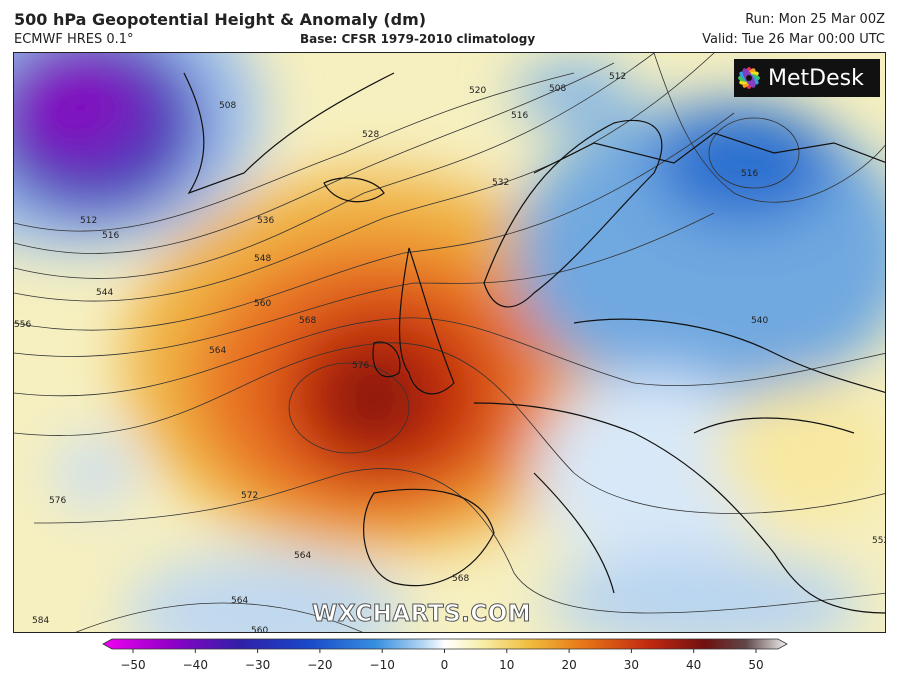  What do you see at coordinates (568, 665) in the screenshot?
I see `colorbar-tick-label: 20` at bounding box center [568, 665].